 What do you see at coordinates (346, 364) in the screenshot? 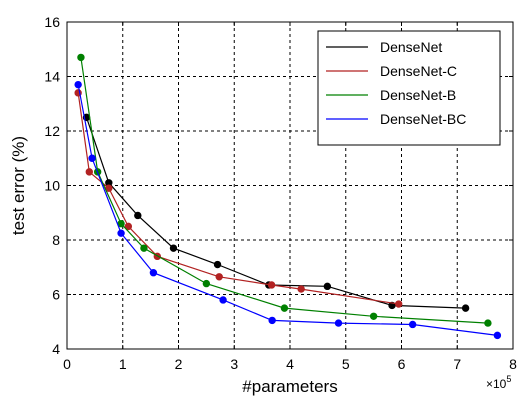
I see `x-tick-label: 5` at bounding box center [346, 364].